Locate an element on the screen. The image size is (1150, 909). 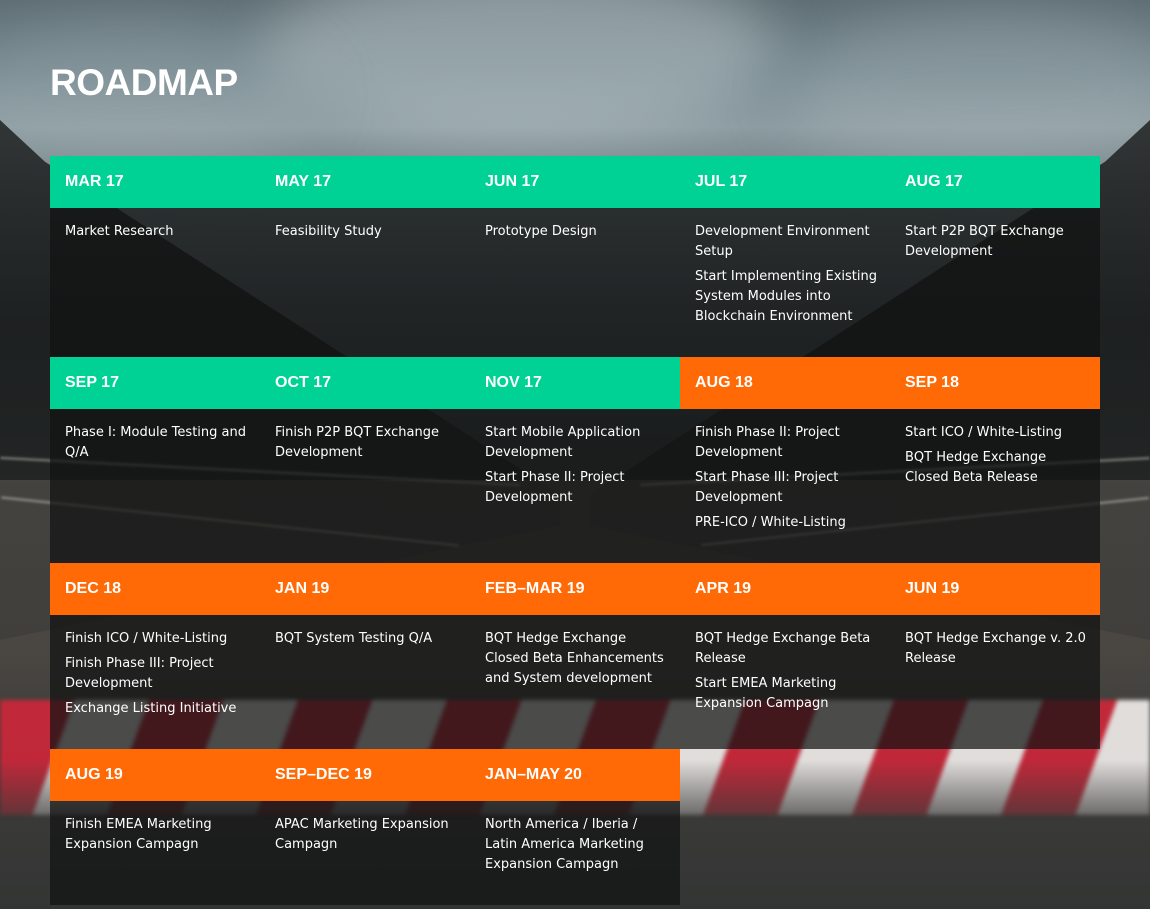
milestone-task: Finish P2P BQT Exchange Development is located at coordinates (357, 442).